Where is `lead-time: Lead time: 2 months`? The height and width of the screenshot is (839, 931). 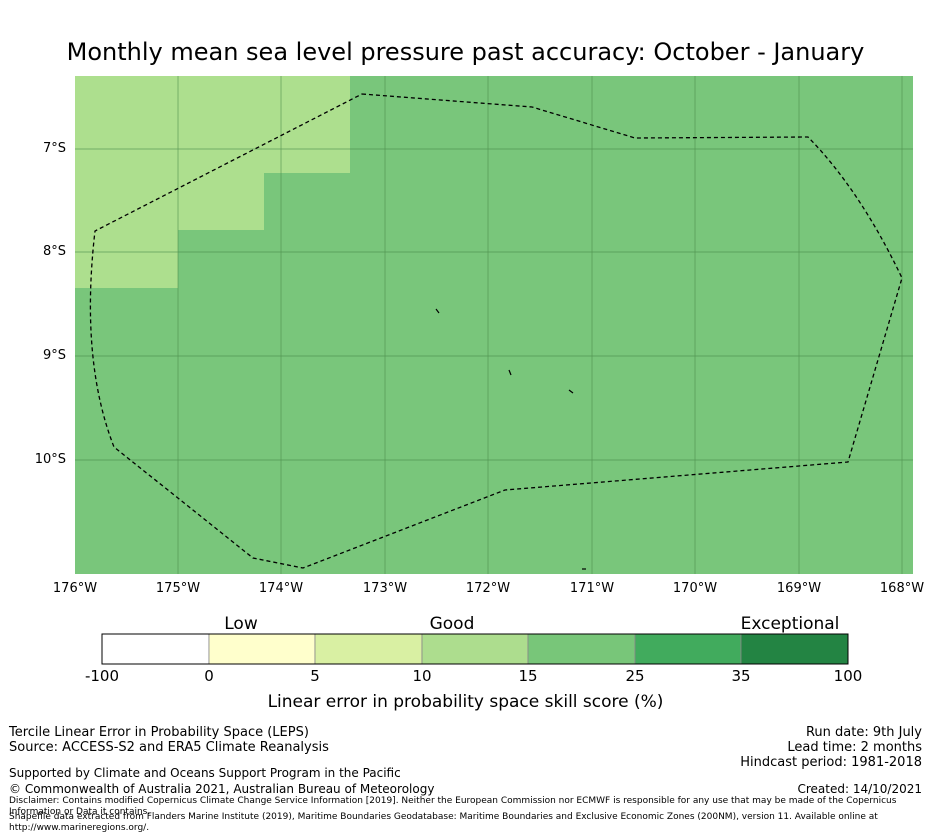
lead-time: Lead time: 2 months is located at coordinates (854, 747).